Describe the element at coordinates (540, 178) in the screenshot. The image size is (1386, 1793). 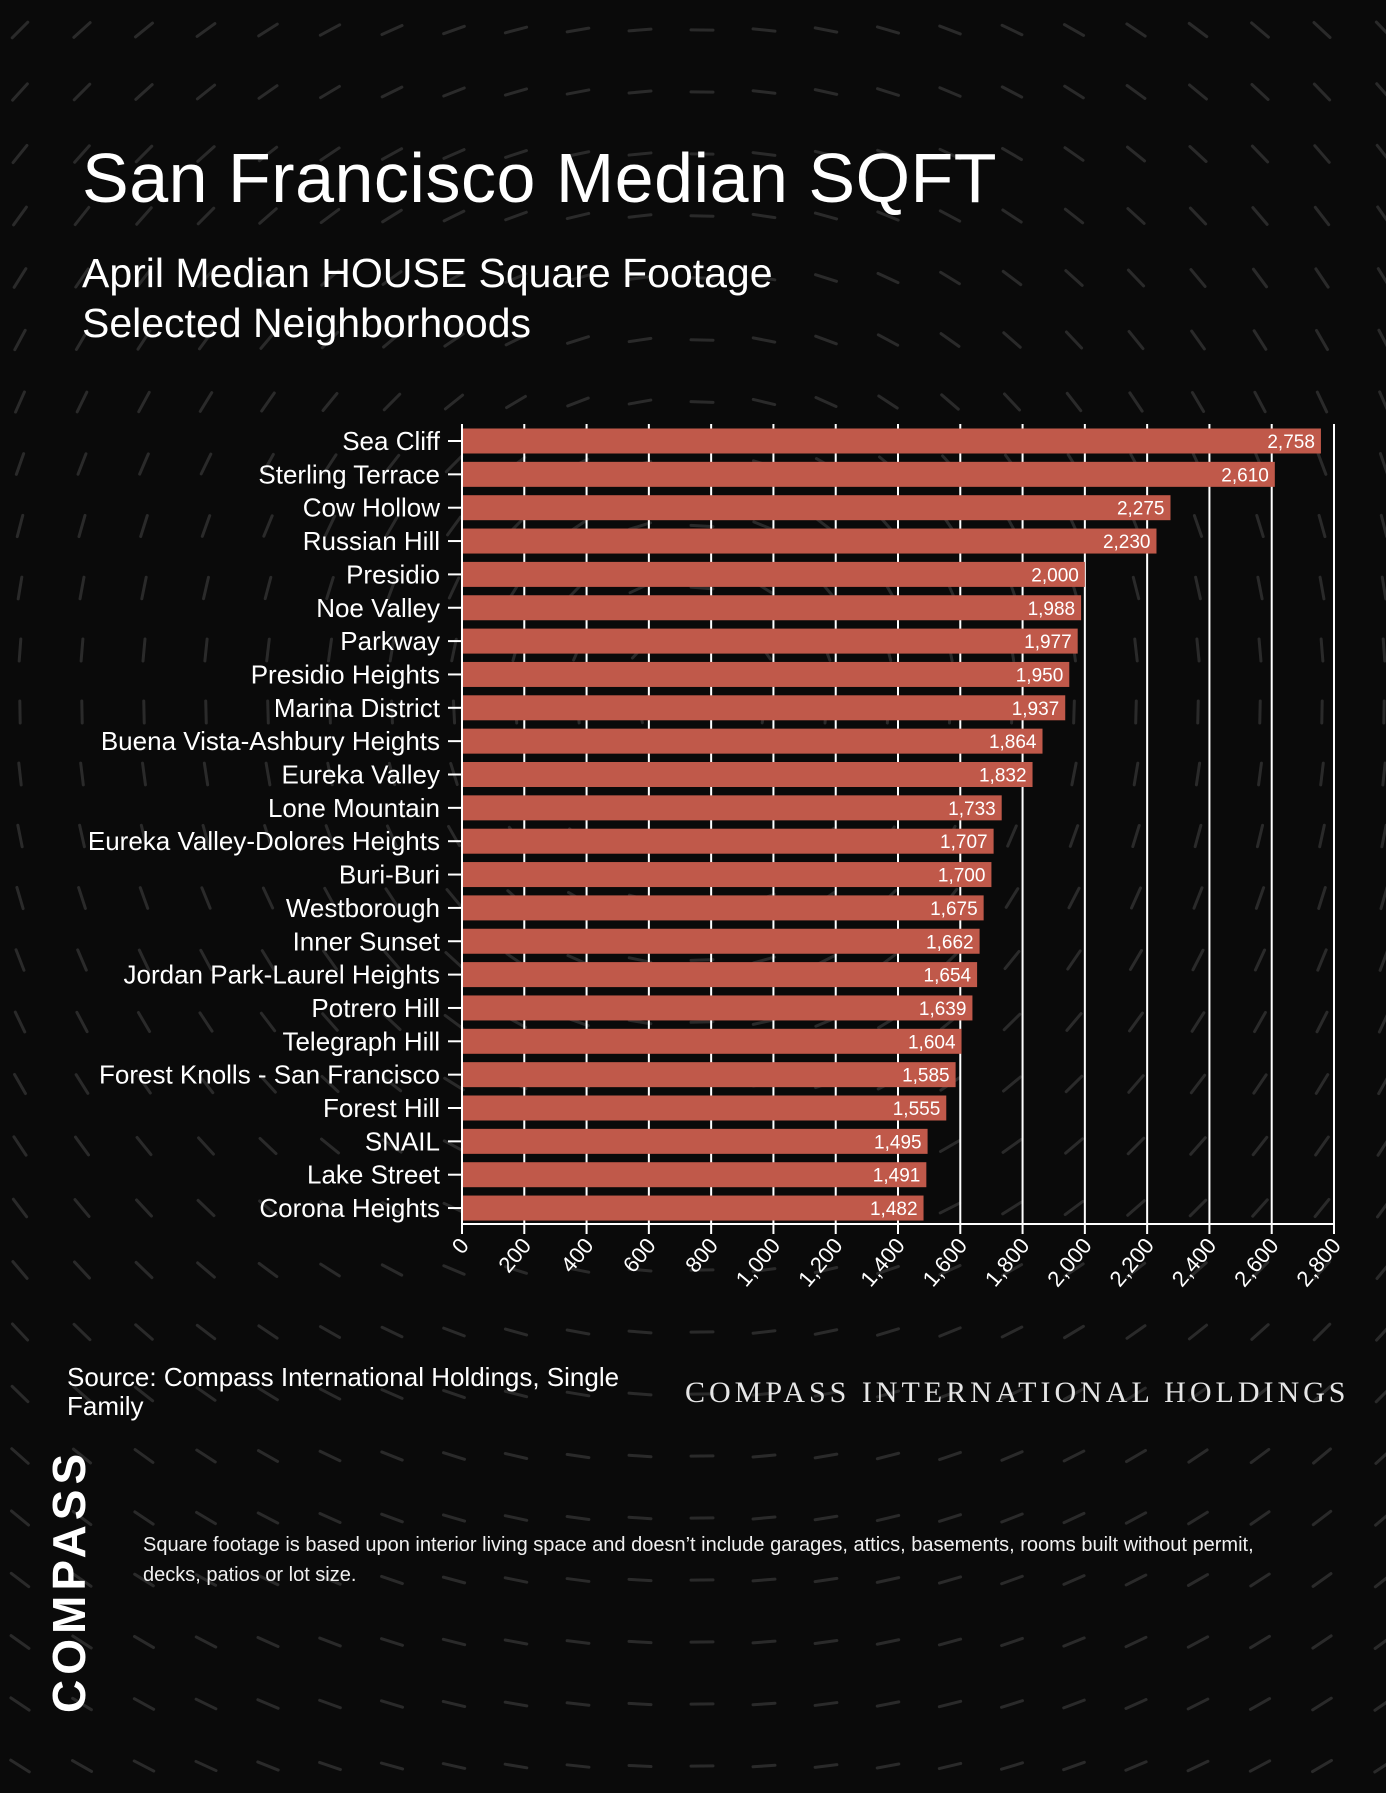
I see `page-title: San Francisco Median SQFT` at that location.